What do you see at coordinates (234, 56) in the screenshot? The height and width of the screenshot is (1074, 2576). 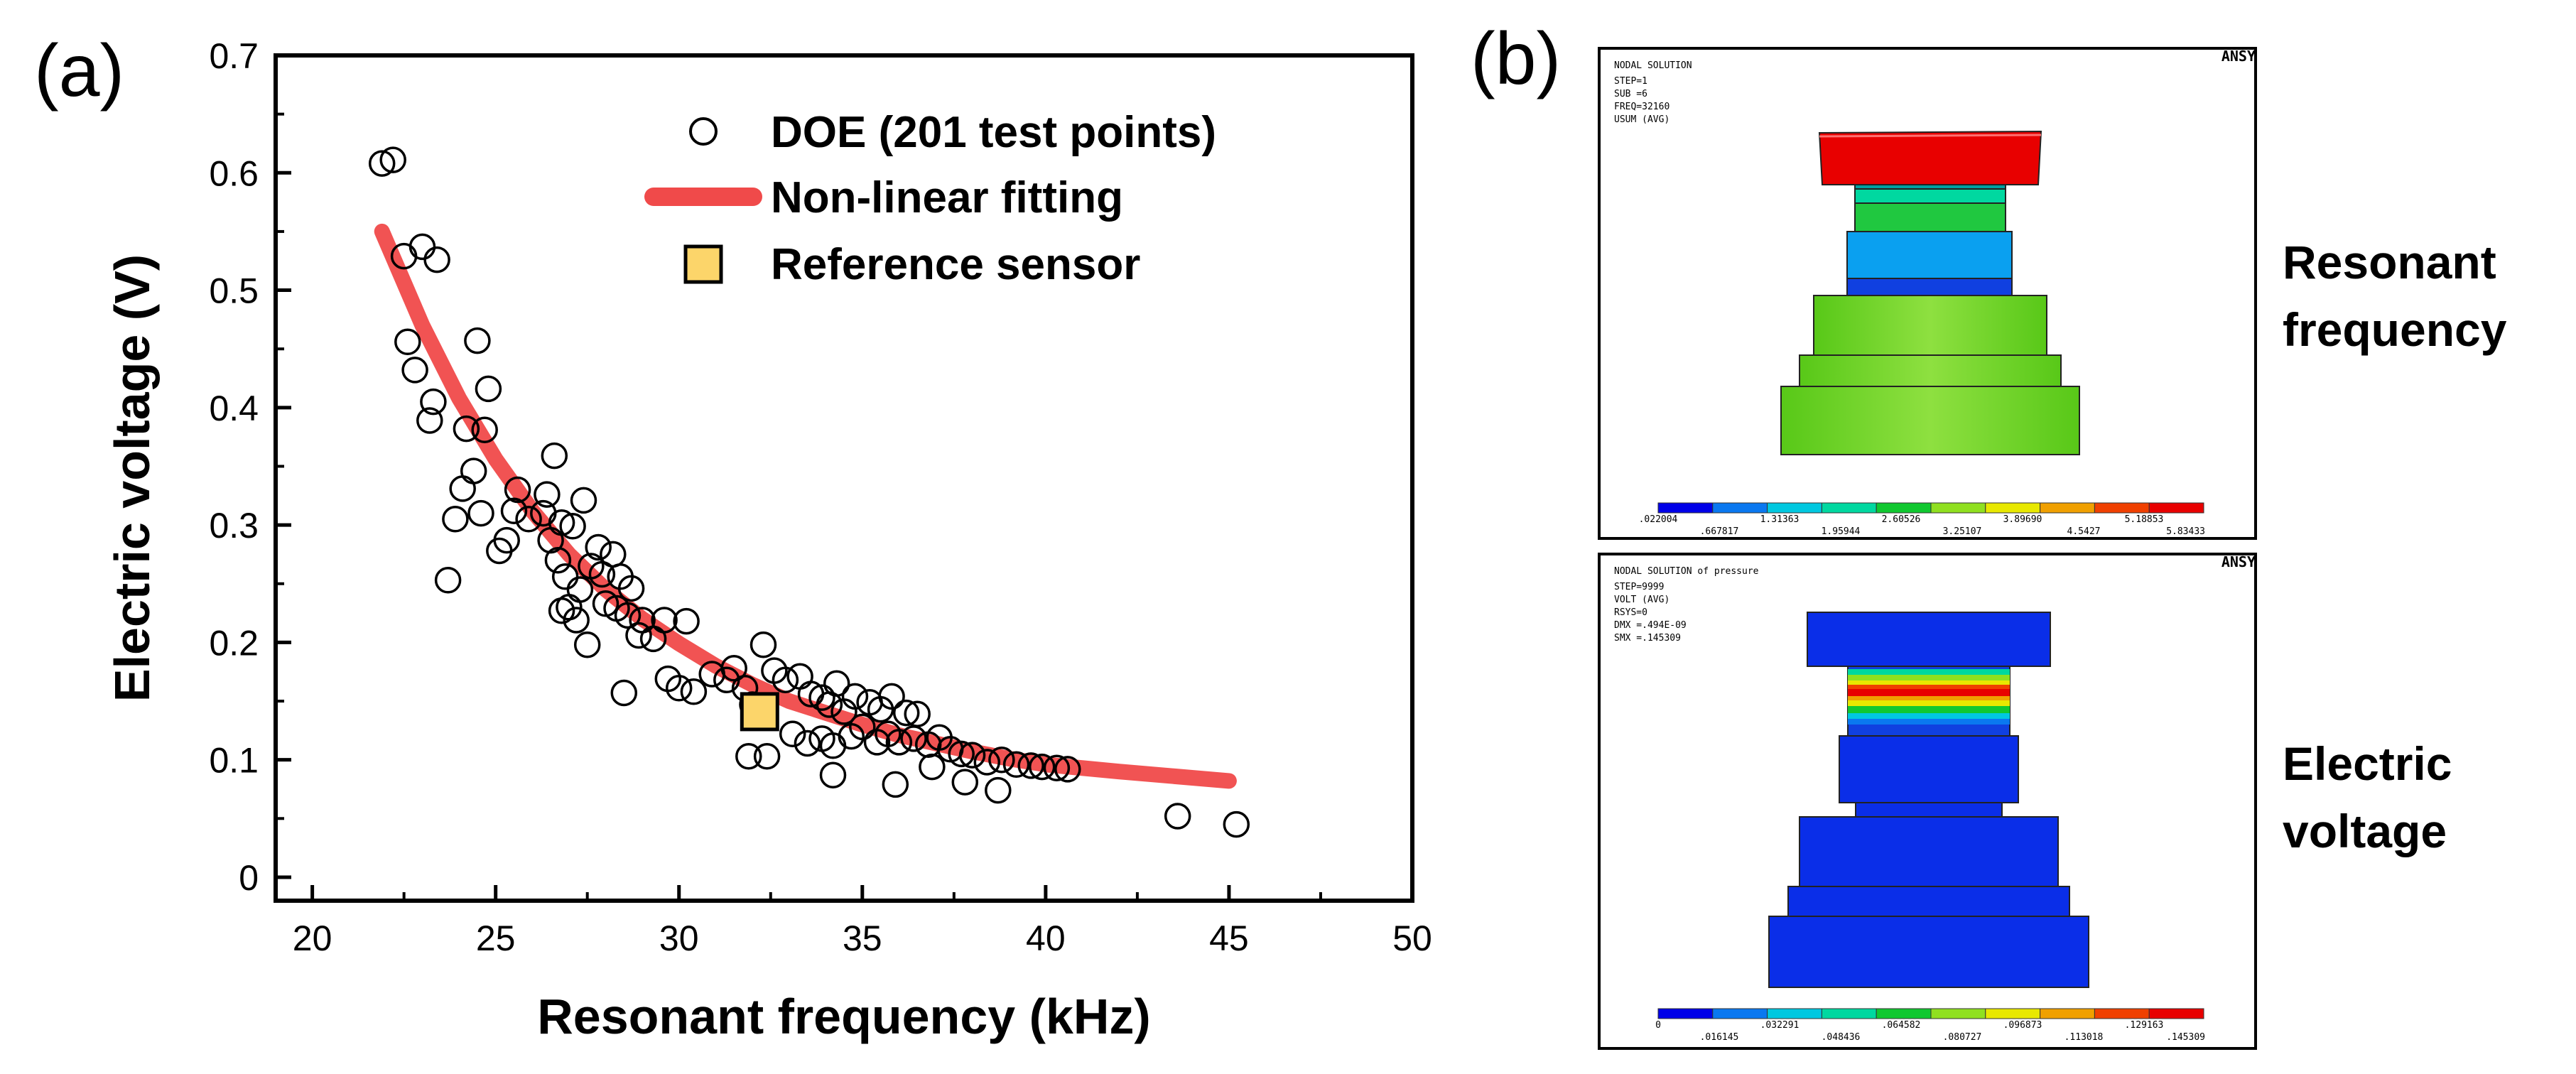 I see `y-tick-label: 0.7` at bounding box center [234, 56].